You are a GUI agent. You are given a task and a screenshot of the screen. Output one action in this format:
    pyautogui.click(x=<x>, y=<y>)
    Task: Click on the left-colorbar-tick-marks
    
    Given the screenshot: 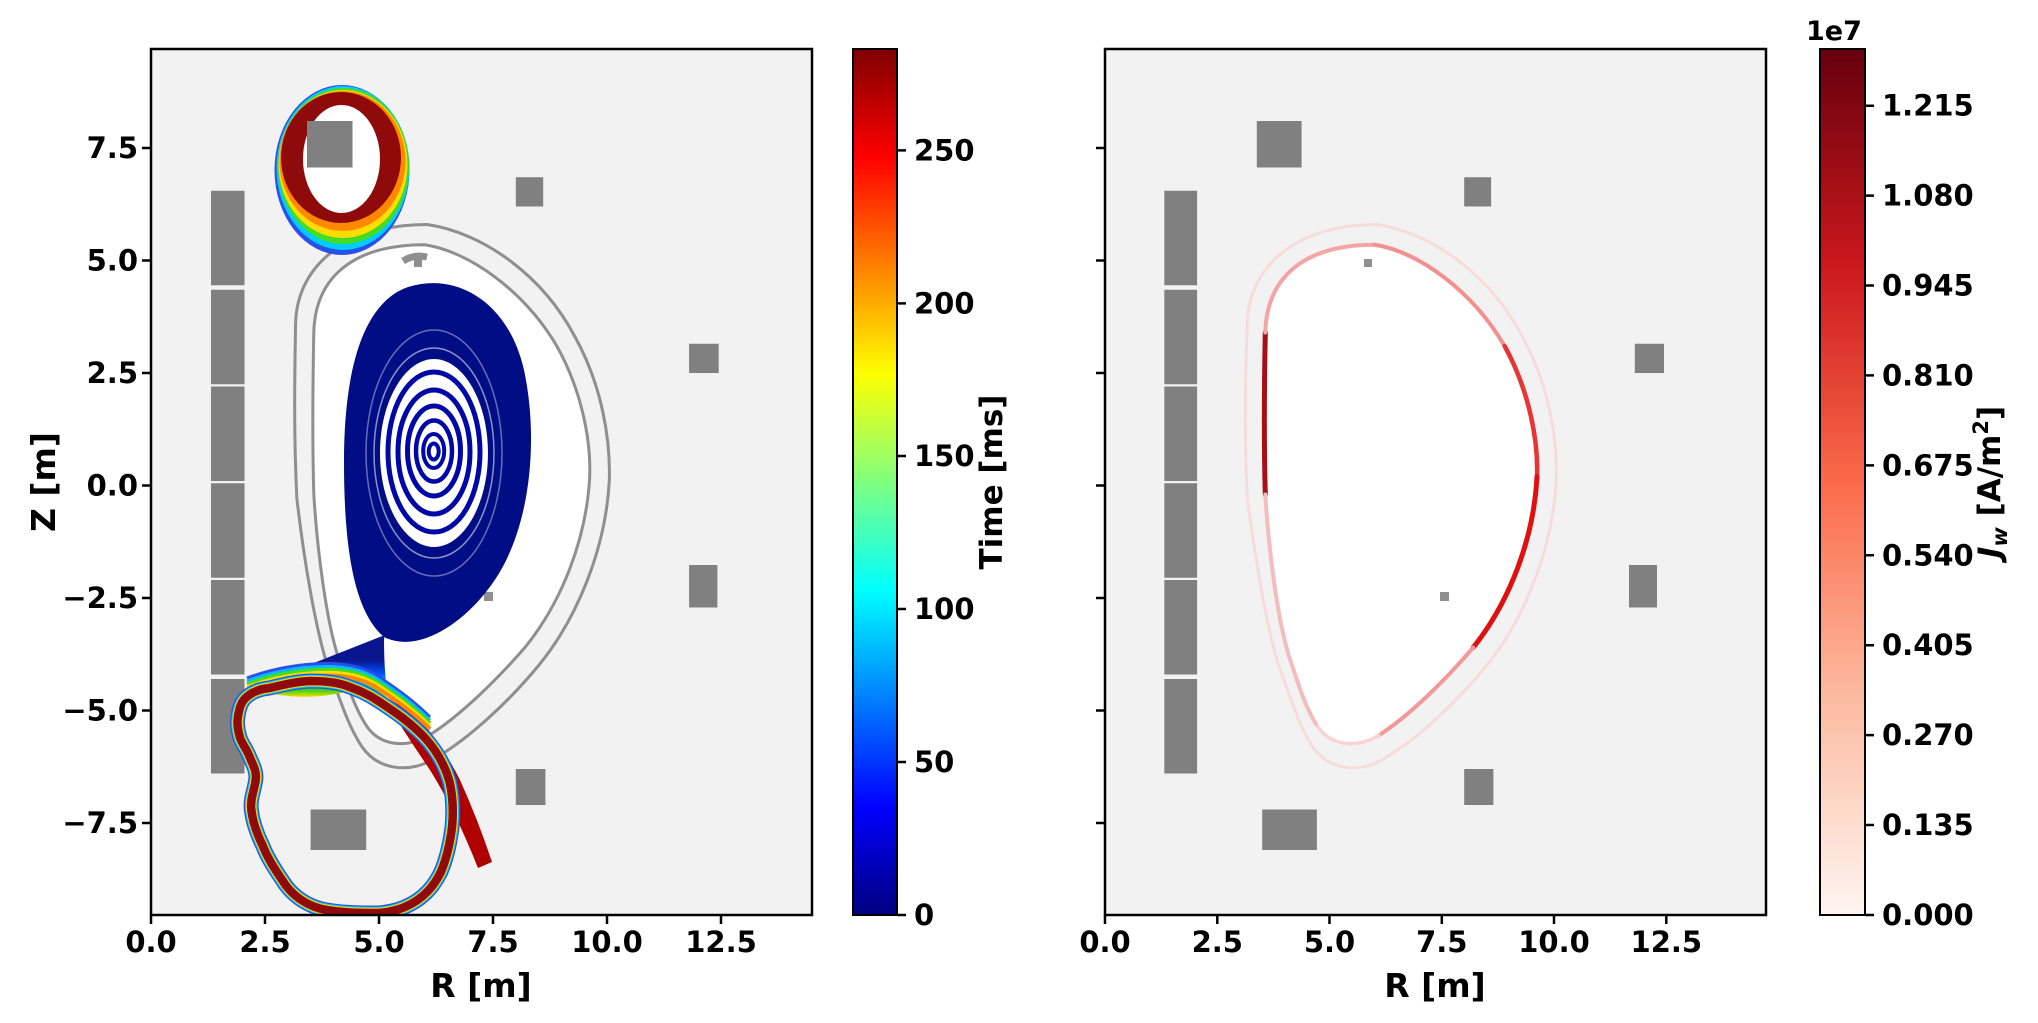 What is the action you would take?
    pyautogui.click(x=901, y=533)
    